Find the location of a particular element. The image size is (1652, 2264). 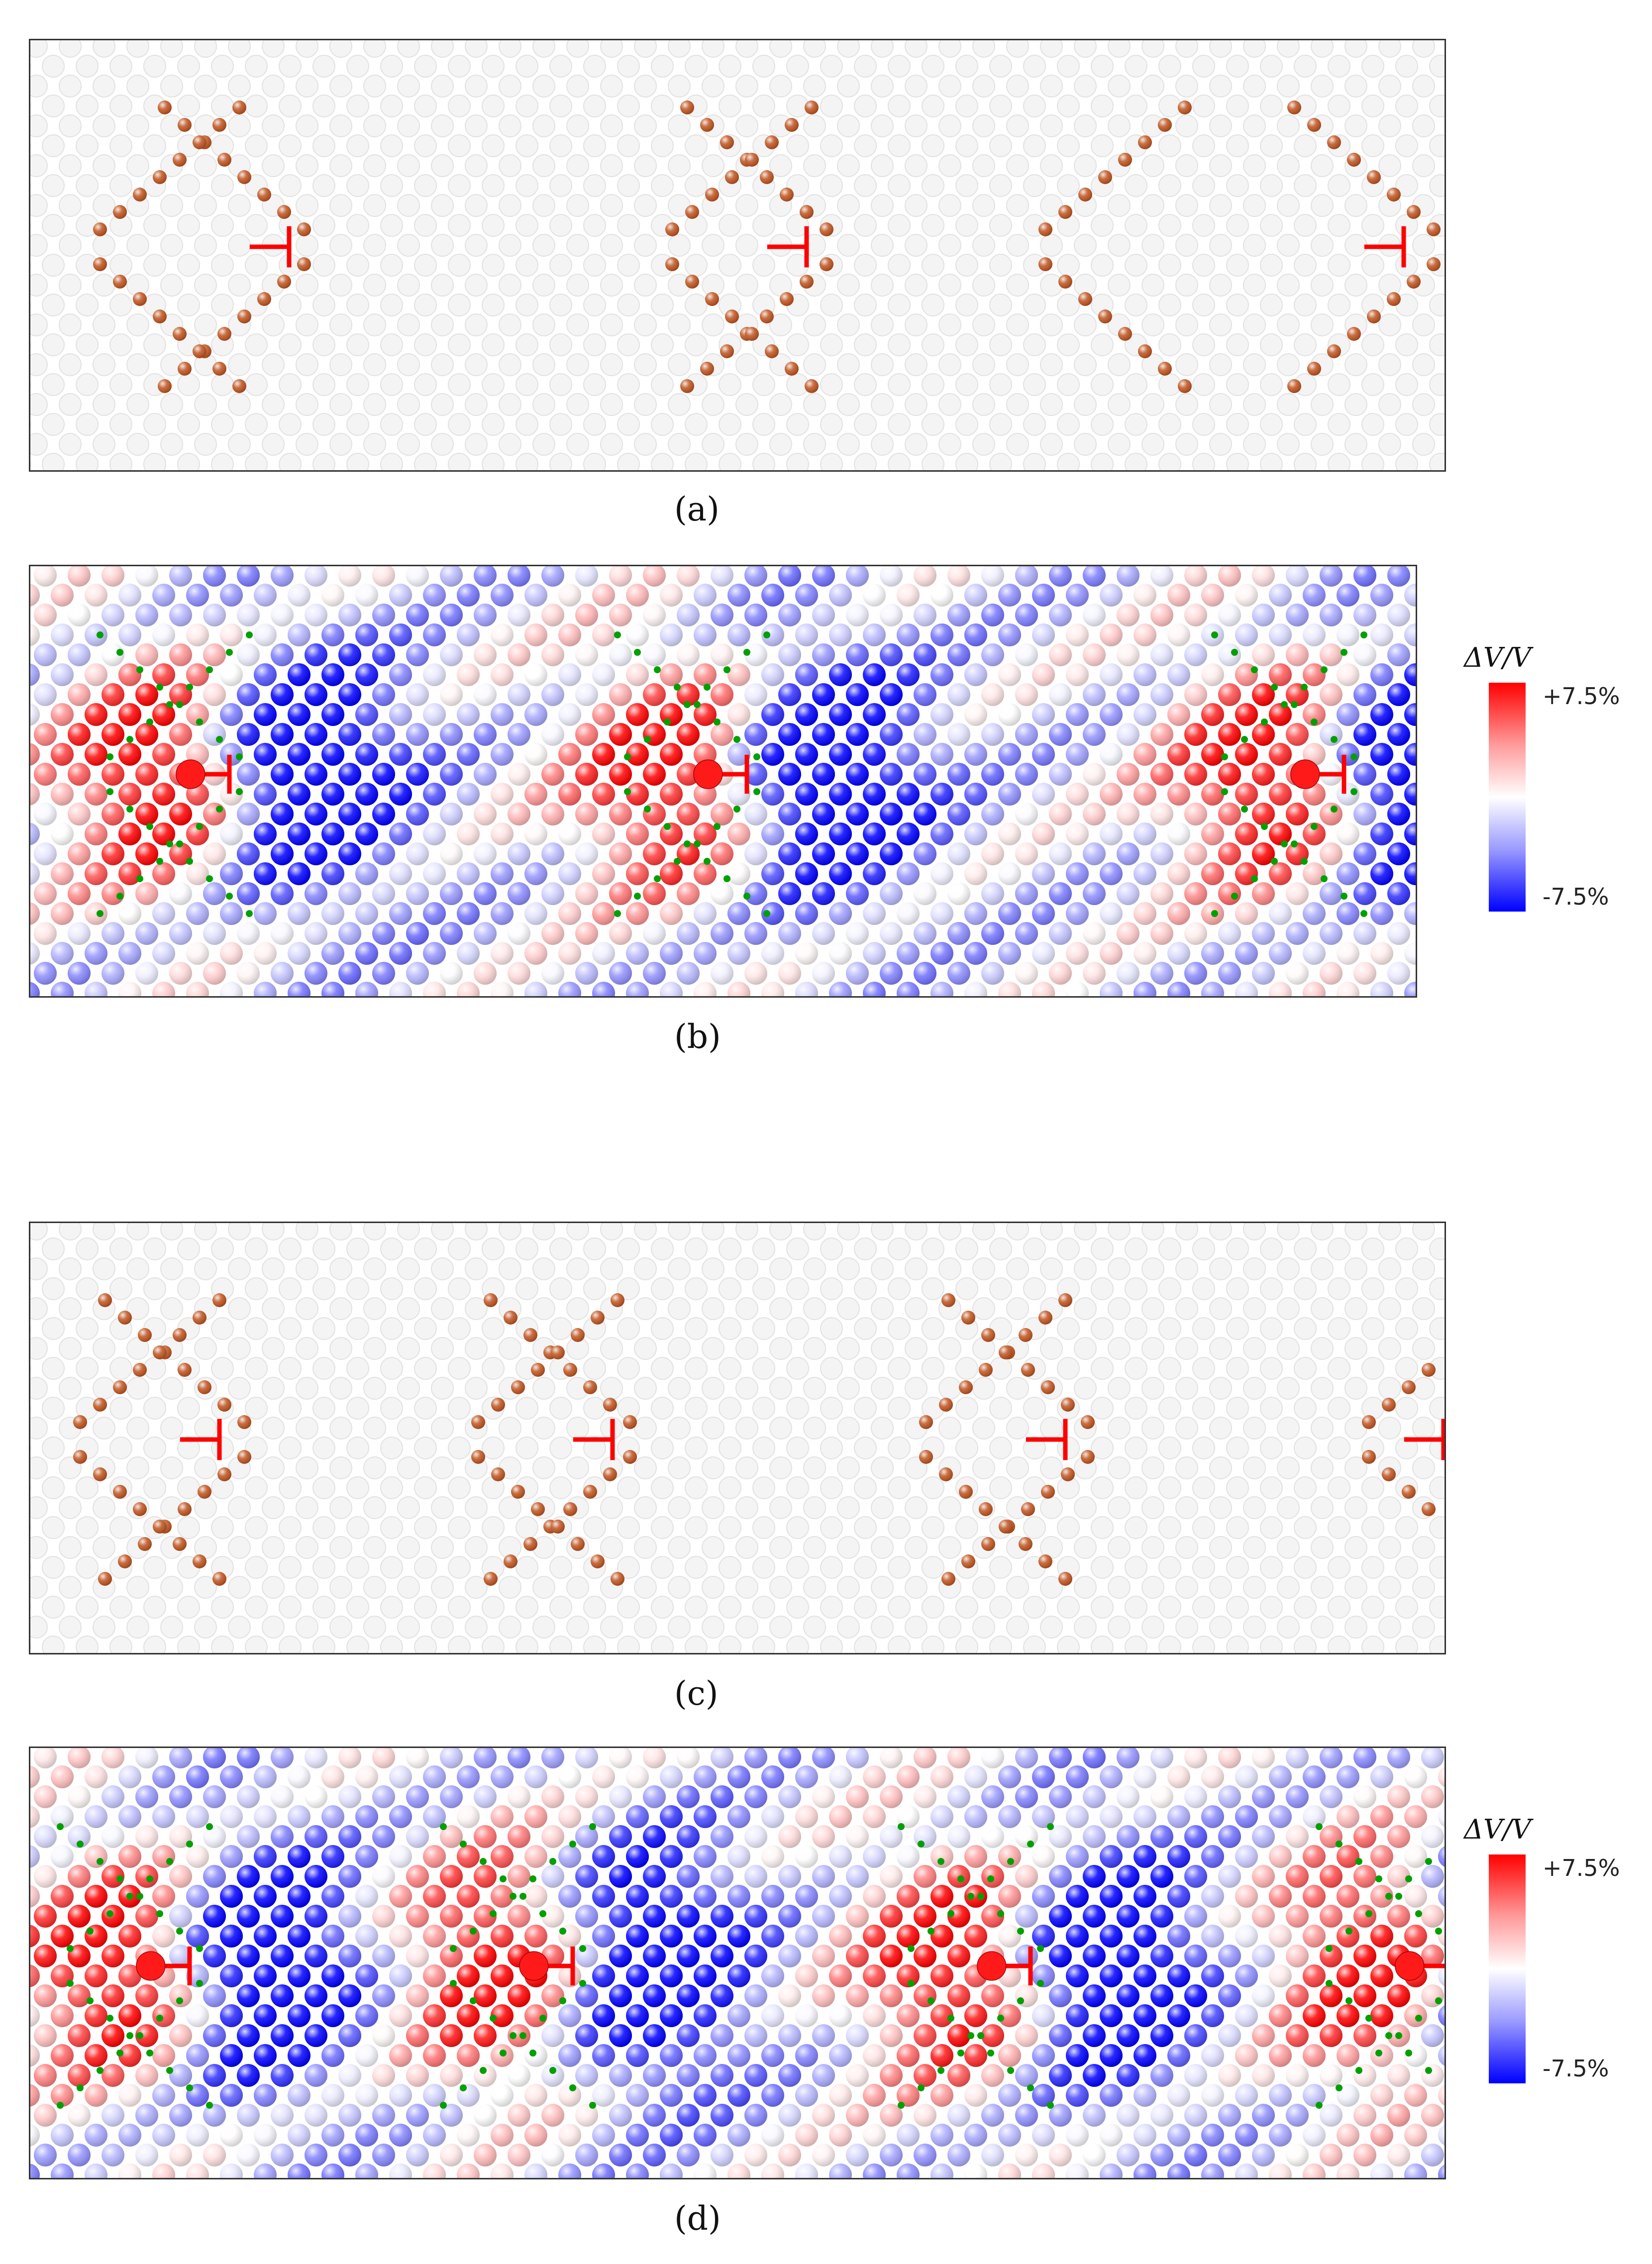

dislocation-symbol is located at coordinates (1318, 774).